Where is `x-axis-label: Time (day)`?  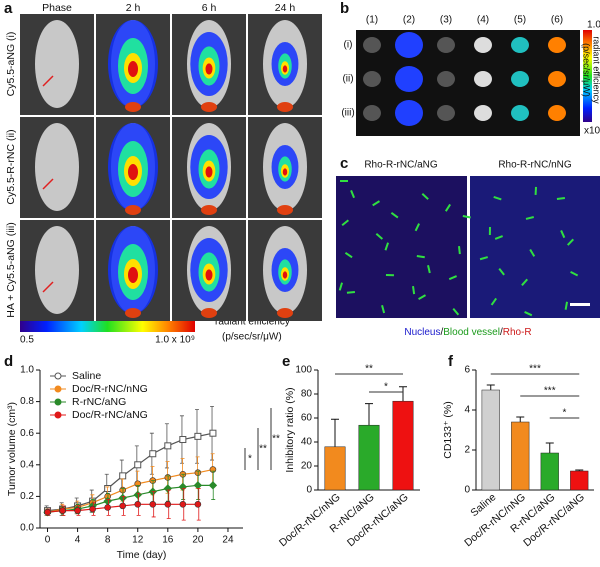 x-axis-label: Time (day) is located at coordinates (142, 555).